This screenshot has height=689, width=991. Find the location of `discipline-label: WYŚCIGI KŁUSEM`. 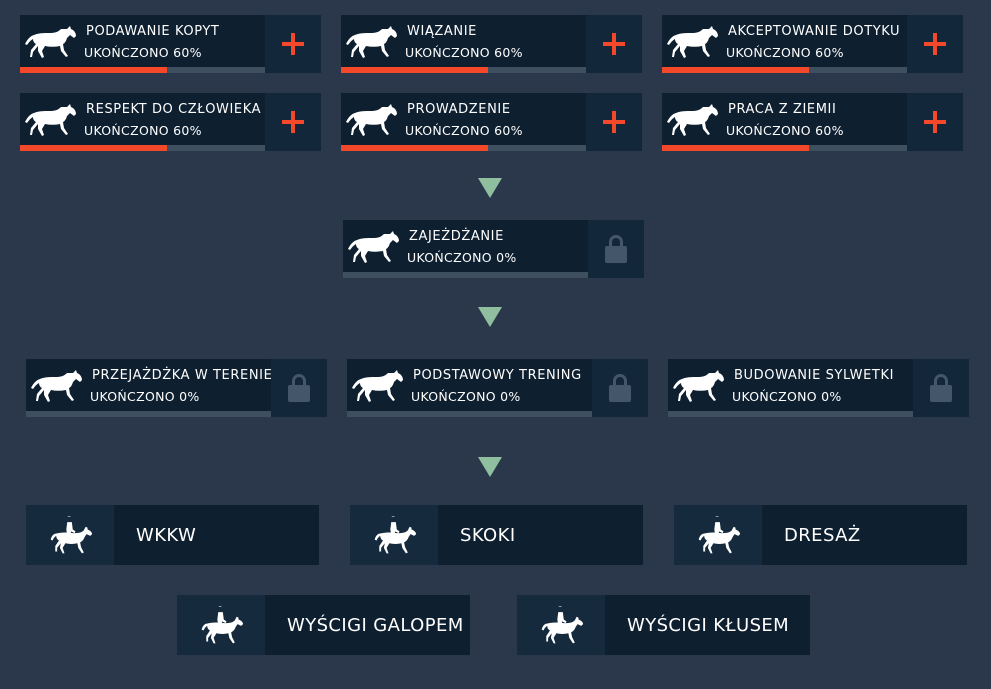

discipline-label: WYŚCIGI KŁUSEM is located at coordinates (708, 625).